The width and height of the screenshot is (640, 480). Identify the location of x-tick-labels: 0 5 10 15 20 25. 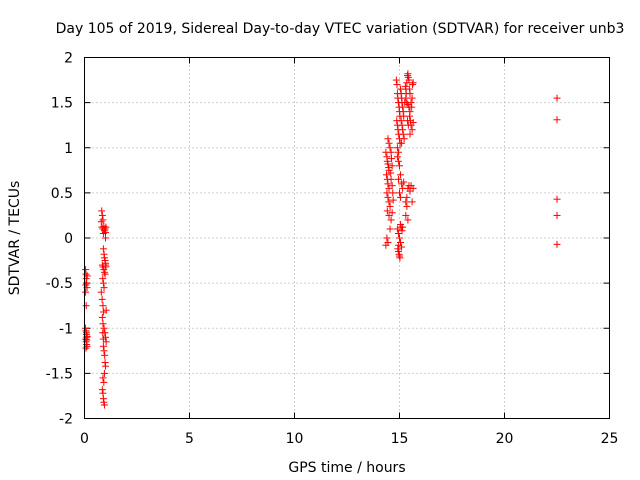
(349, 439).